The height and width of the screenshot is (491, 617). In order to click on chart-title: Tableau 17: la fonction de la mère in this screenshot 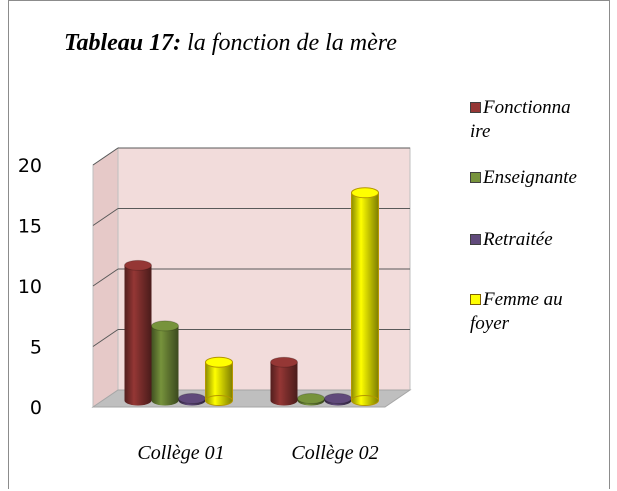, I will do `click(230, 43)`.